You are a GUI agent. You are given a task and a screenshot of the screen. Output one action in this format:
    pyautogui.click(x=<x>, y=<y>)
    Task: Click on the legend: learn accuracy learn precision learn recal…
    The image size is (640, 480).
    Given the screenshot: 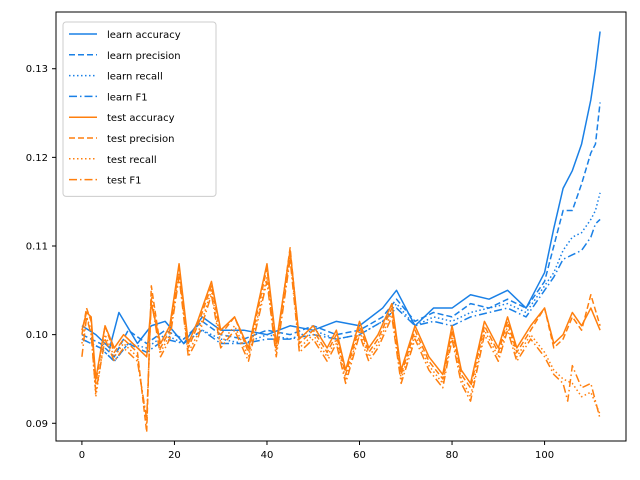 What is the action you would take?
    pyautogui.click(x=139, y=109)
    